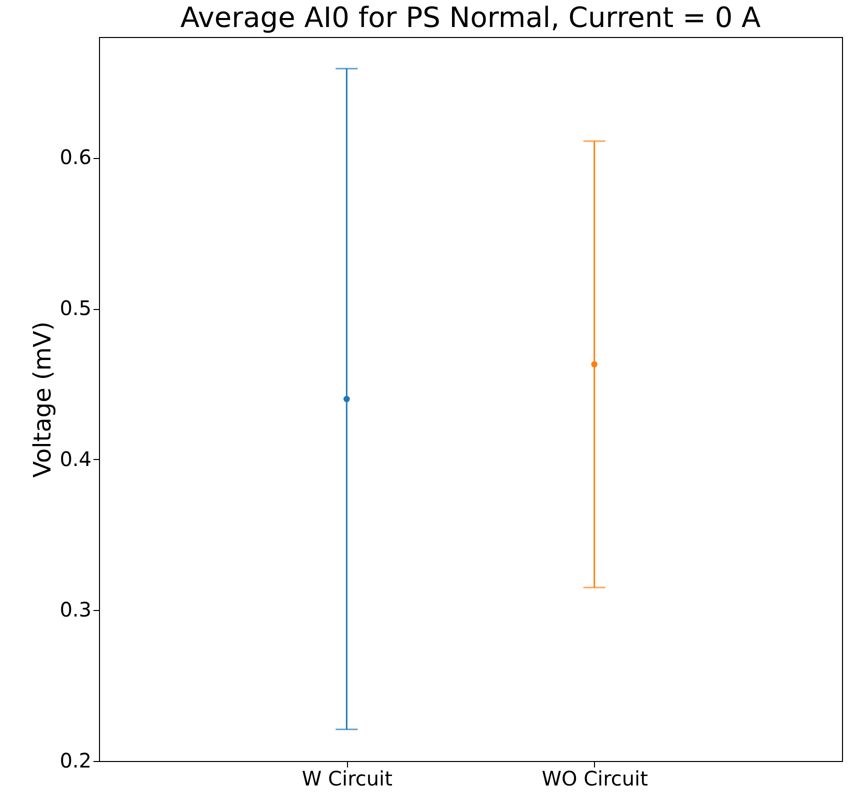  I want to click on y-tick-label: 0.2, so click(76, 760).